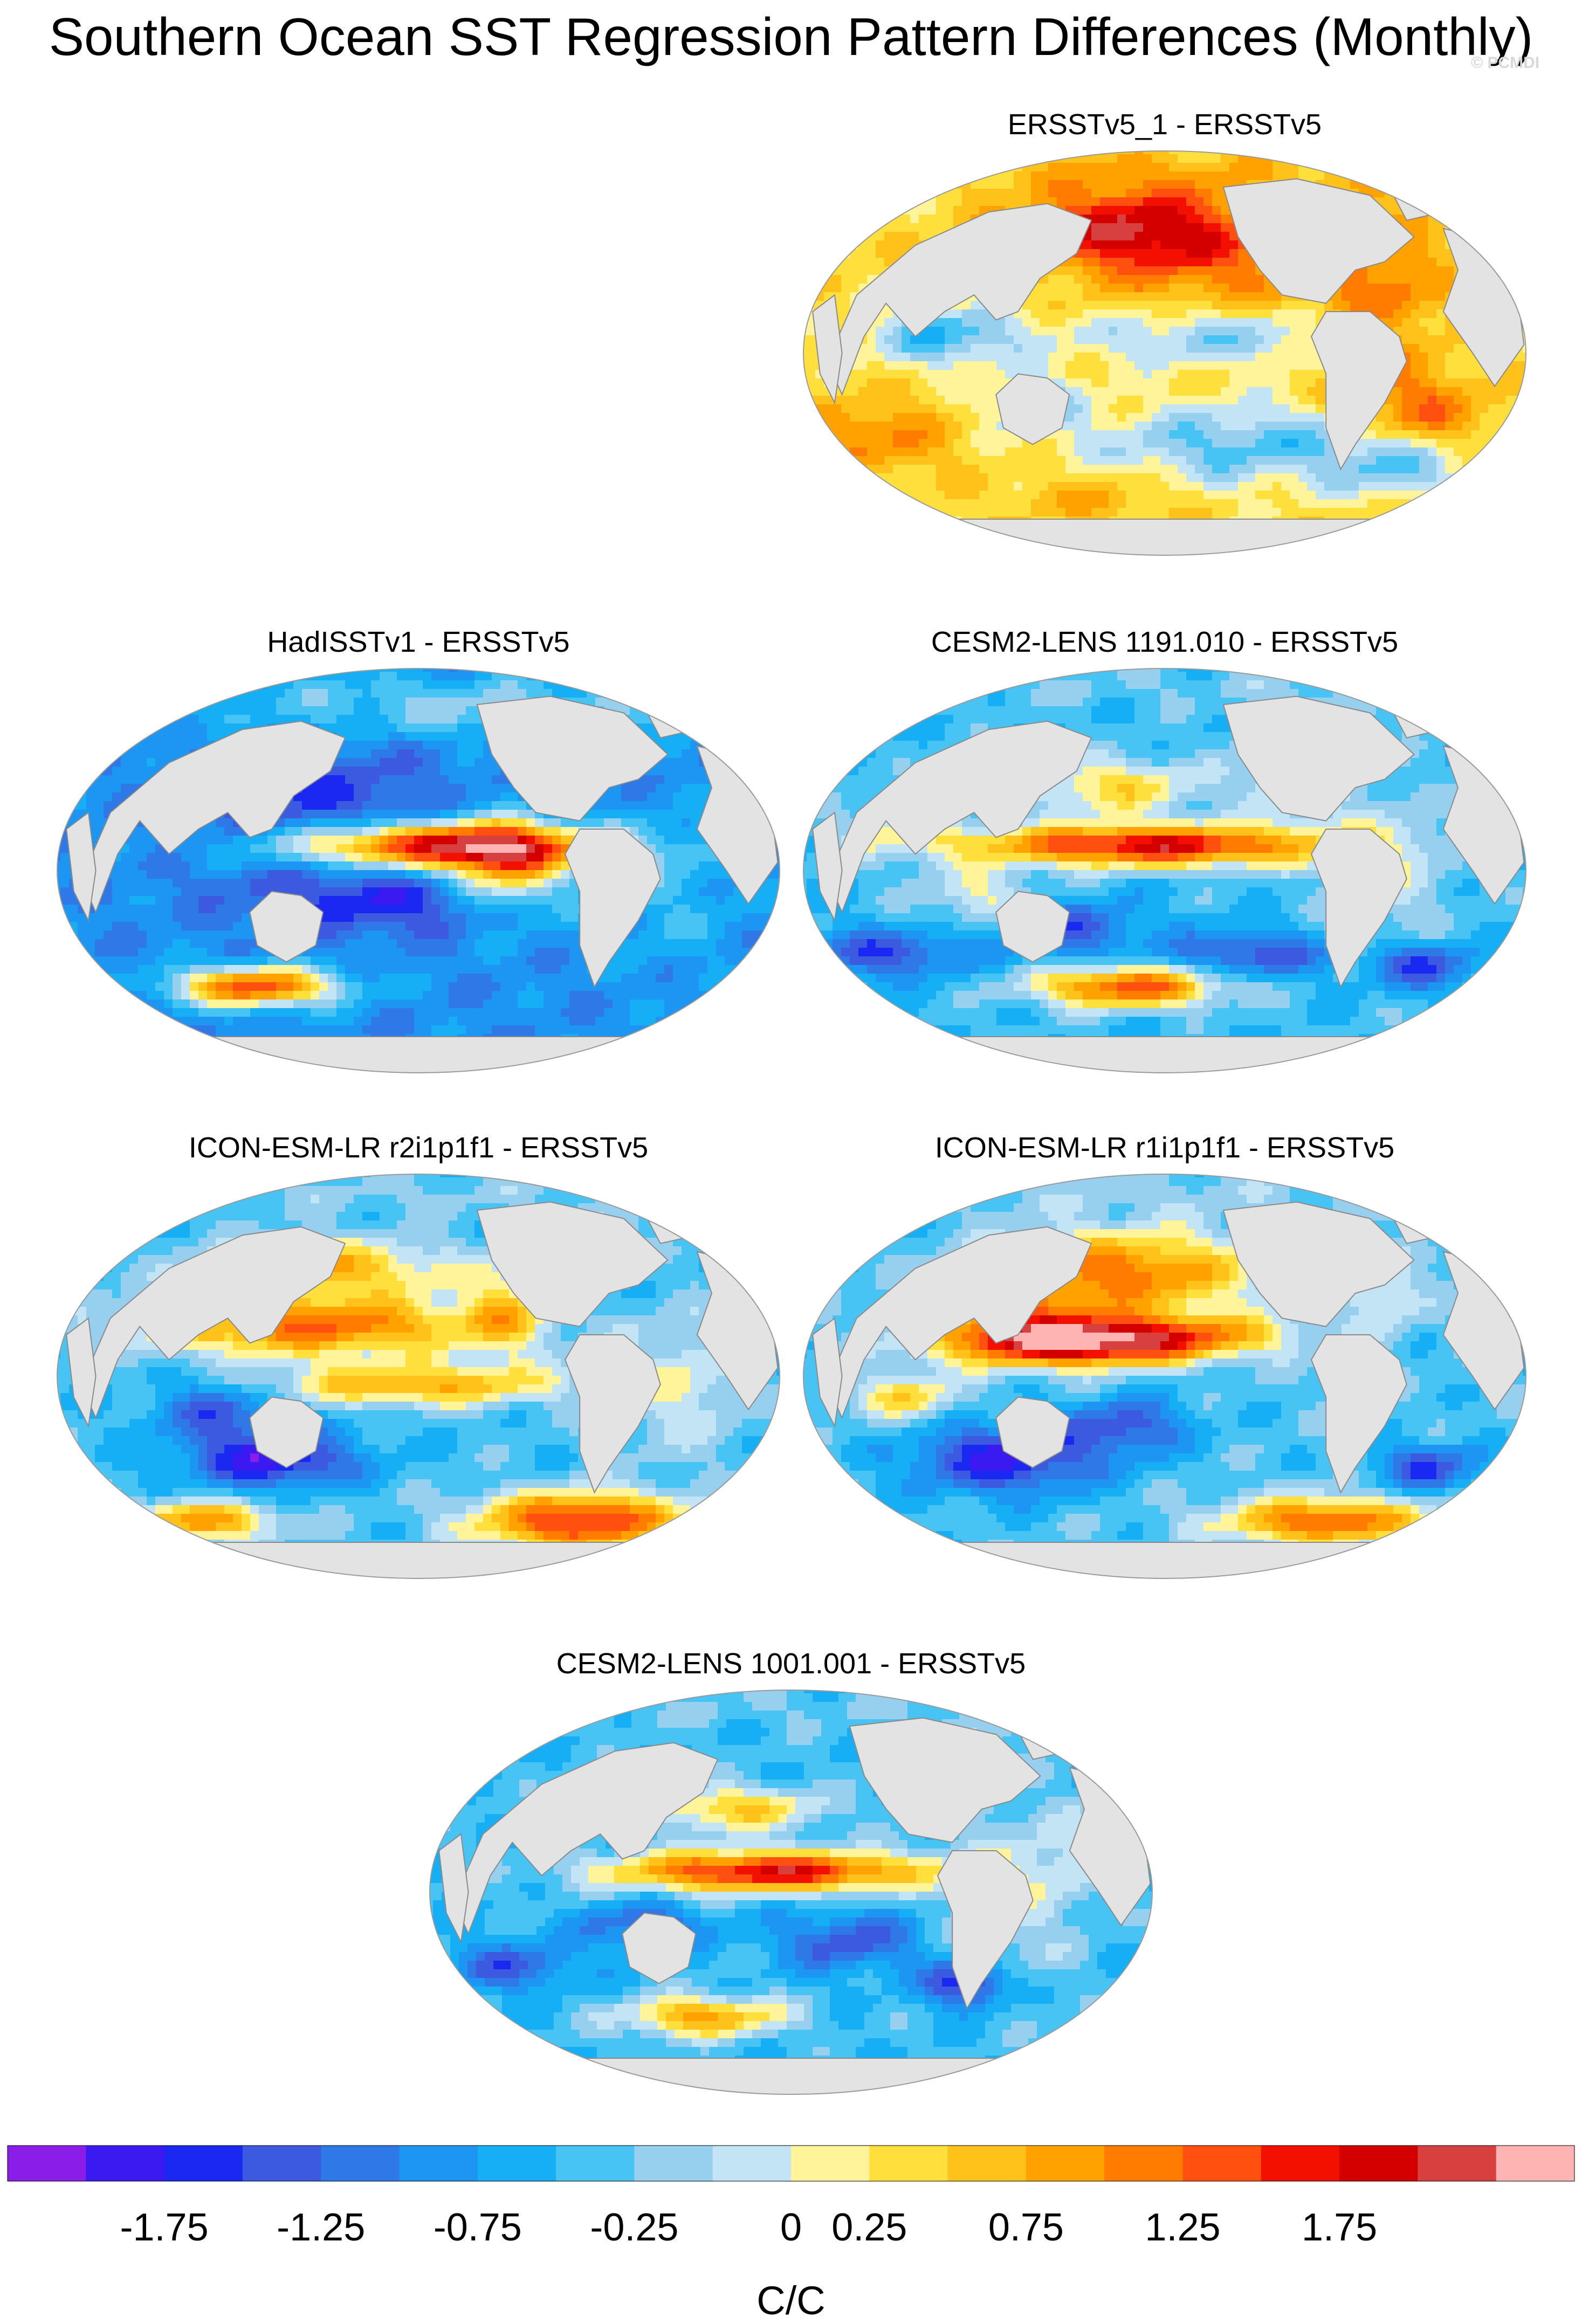  I want to click on watermark: © PCMDI, so click(1505, 63).